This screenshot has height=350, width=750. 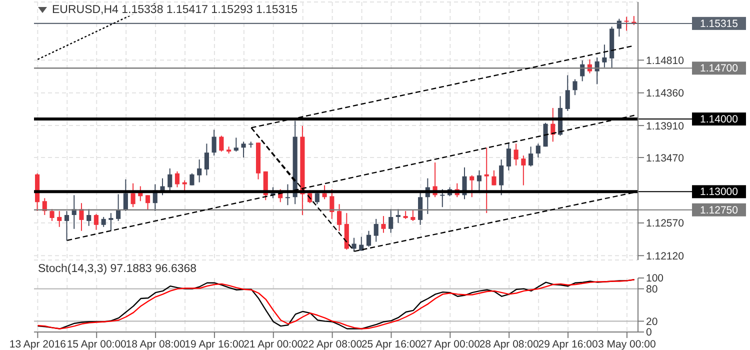 What do you see at coordinates (655, 278) in the screenshot?
I see `y-tick-label: 100` at bounding box center [655, 278].